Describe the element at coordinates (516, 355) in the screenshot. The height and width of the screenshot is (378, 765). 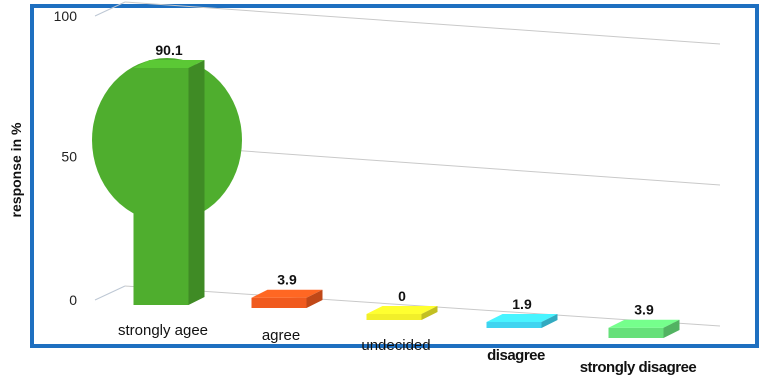
I see `category-label: disagree` at that location.